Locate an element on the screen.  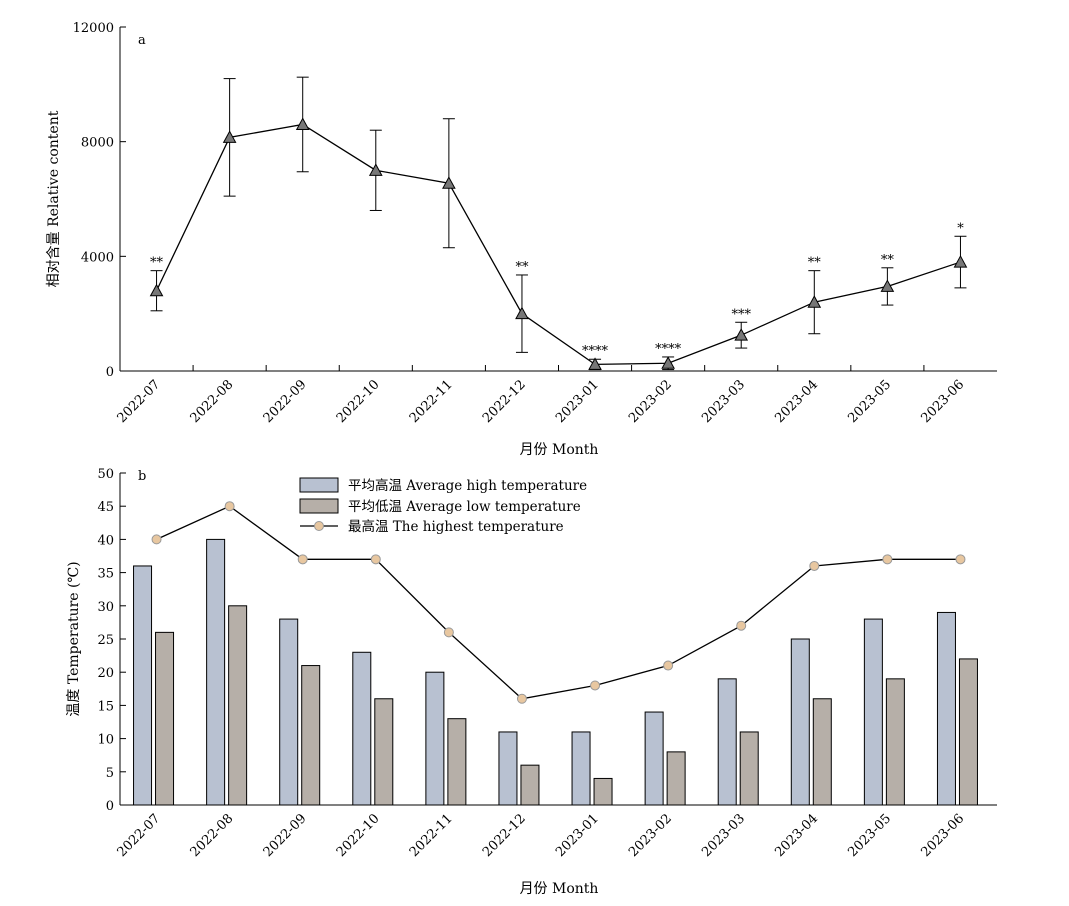
panel-b-x-tick-label: 2022-09 is located at coordinates (285, 835).